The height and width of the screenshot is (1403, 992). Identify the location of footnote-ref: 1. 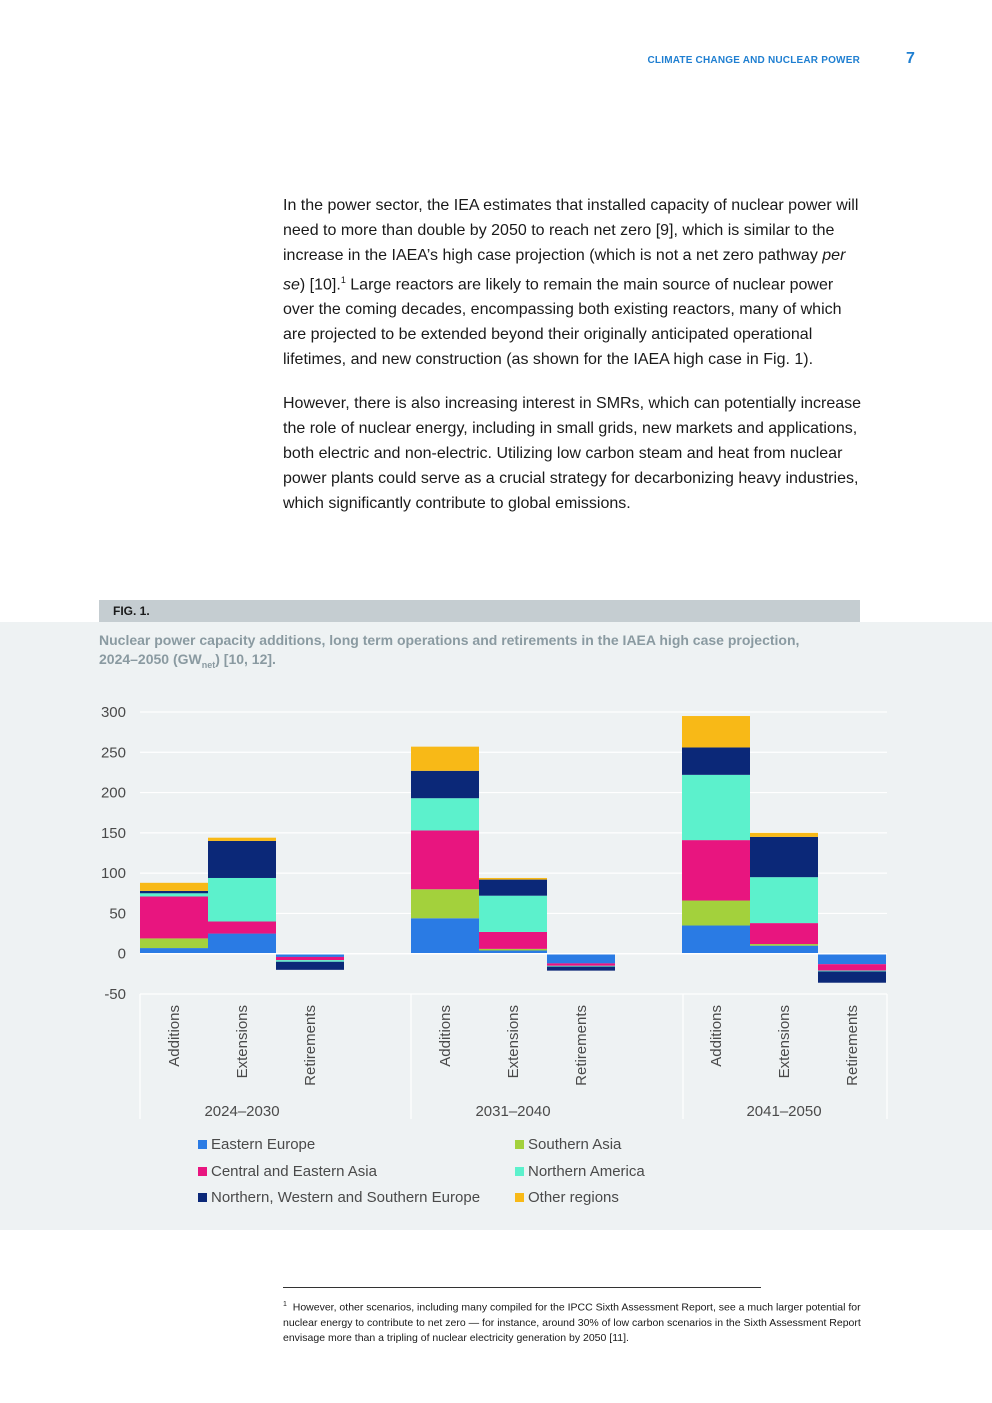
(343, 280).